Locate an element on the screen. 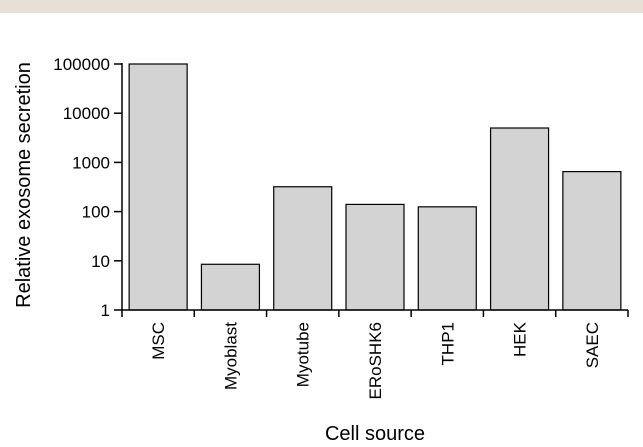  y-ticks-group: 1 10 100 1000 10000 100000 is located at coordinates (87, 187).